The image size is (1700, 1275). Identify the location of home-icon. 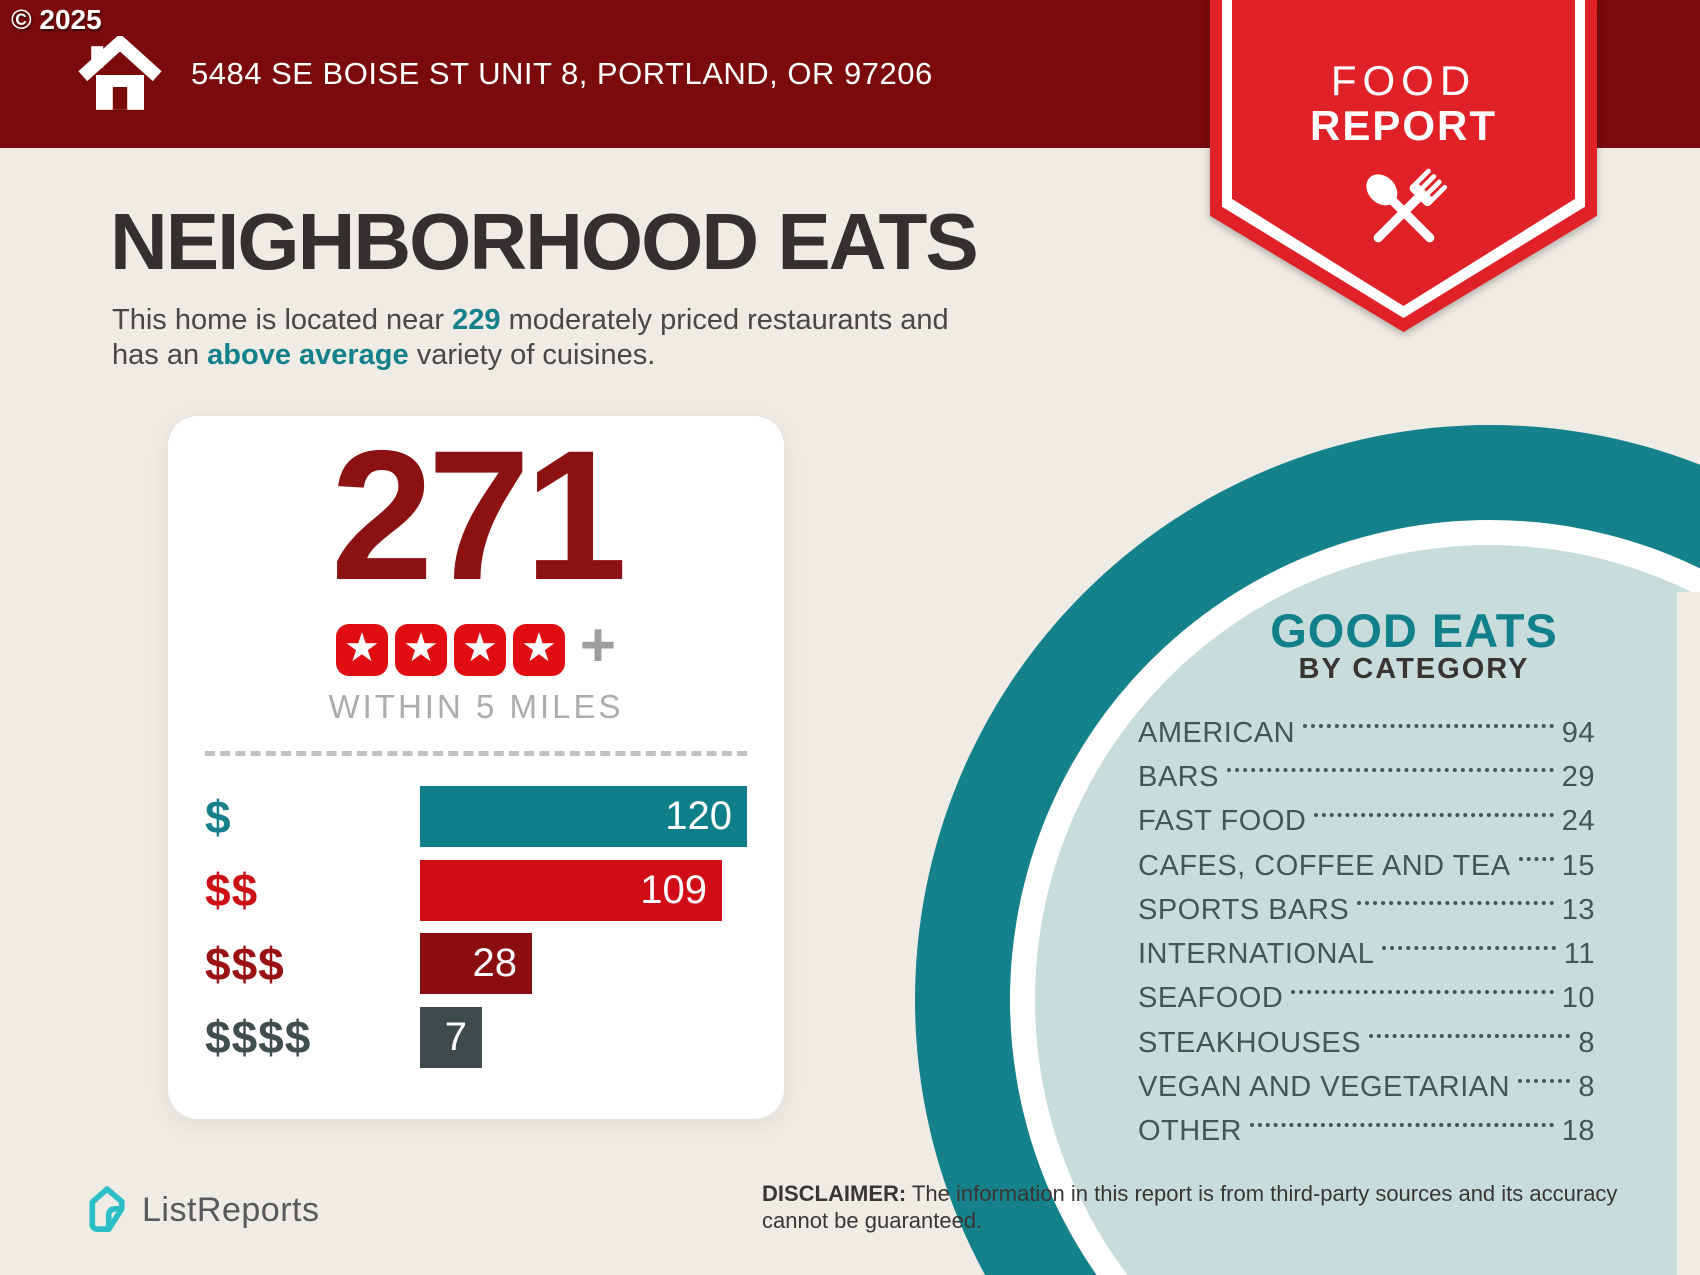
(120, 73).